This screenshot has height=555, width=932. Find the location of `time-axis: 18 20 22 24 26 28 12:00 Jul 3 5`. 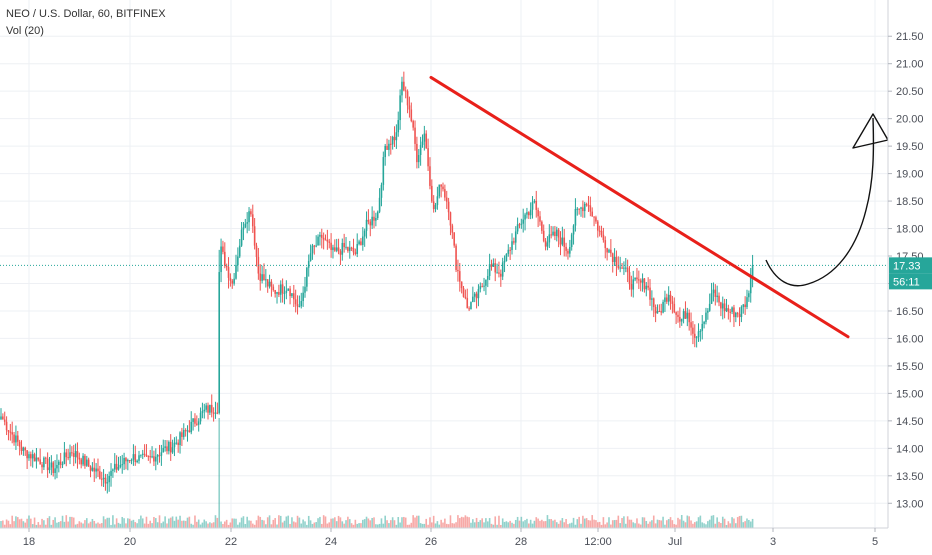

time-axis: 18 20 22 24 26 28 12:00 Jul 3 5 is located at coordinates (466, 538).